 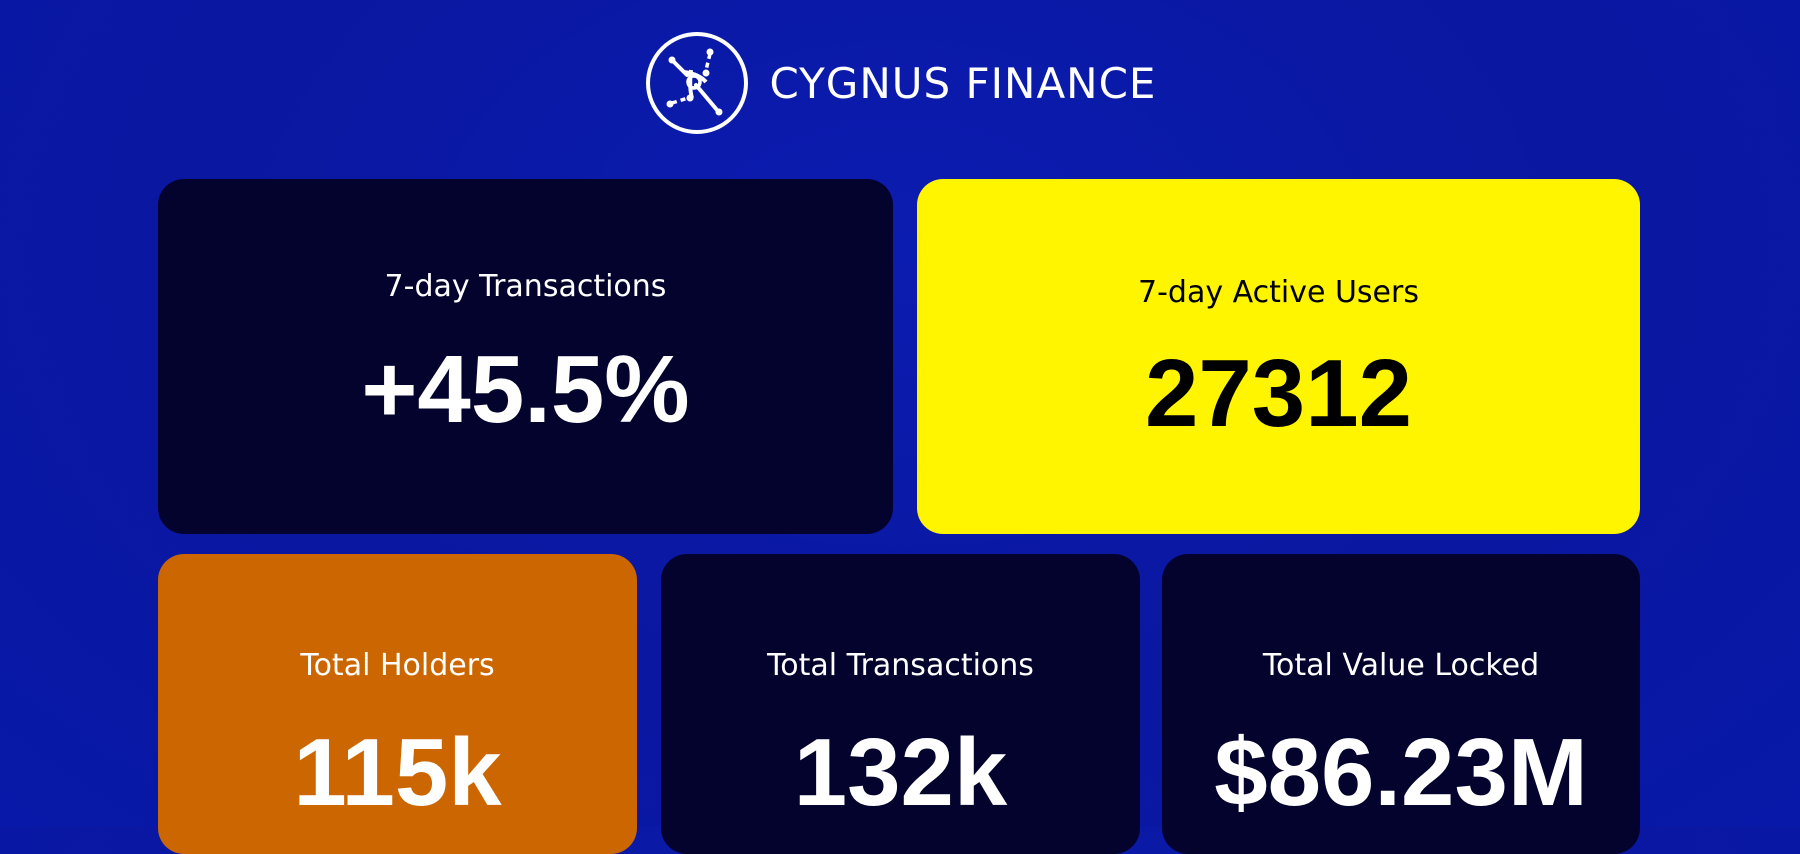 I want to click on stat-card-total-value-locked: Total Value Locked $86.23M, so click(x=1401, y=704).